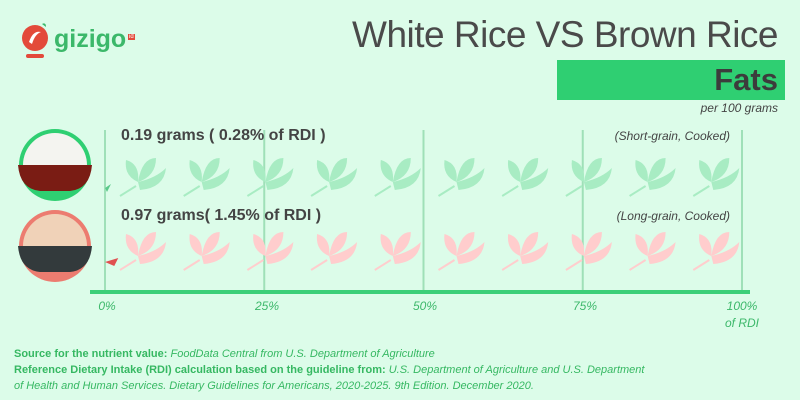 The image size is (800, 400). What do you see at coordinates (742, 306) in the screenshot?
I see `tick-label: 100%` at bounding box center [742, 306].